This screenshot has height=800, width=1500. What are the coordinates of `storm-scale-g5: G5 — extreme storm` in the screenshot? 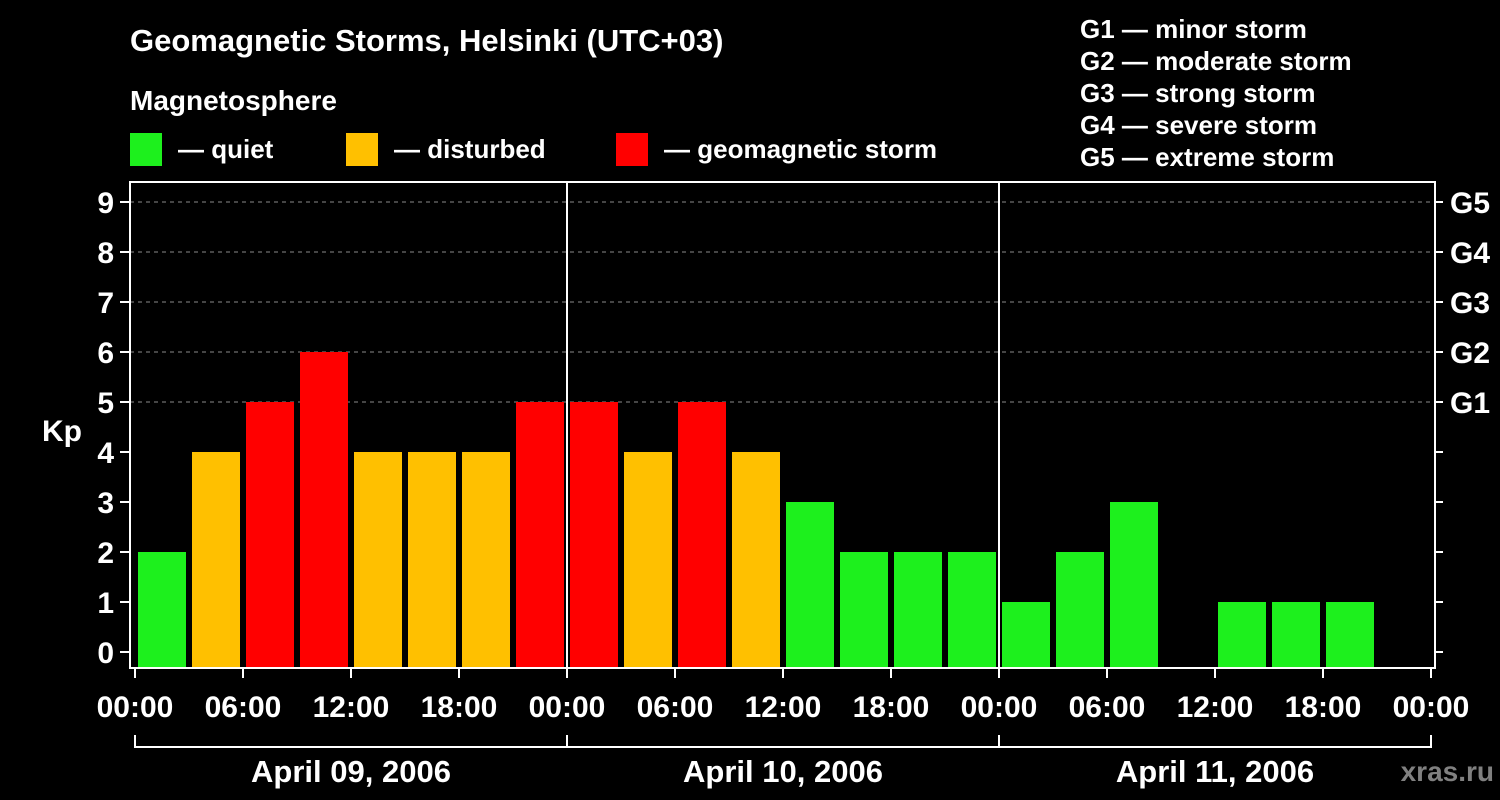 It's located at (1207, 157).